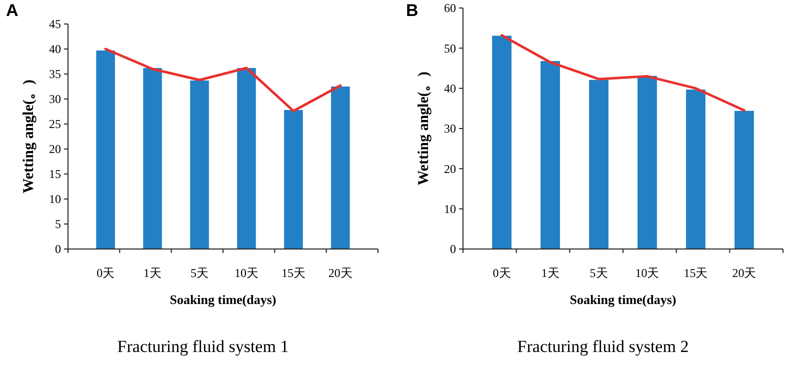  What do you see at coordinates (412, 10) in the screenshot?
I see `text: B` at bounding box center [412, 10].